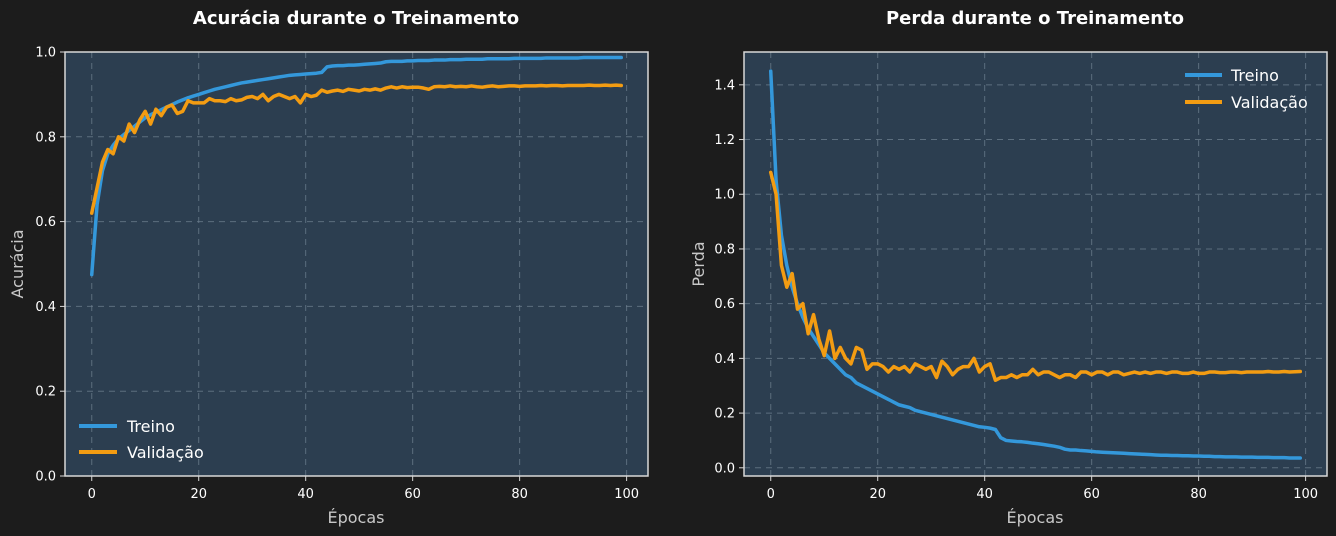 This screenshot has height=536, width=1336. Describe the element at coordinates (984, 494) in the screenshot. I see `loss-x-tick-label: 40` at that location.